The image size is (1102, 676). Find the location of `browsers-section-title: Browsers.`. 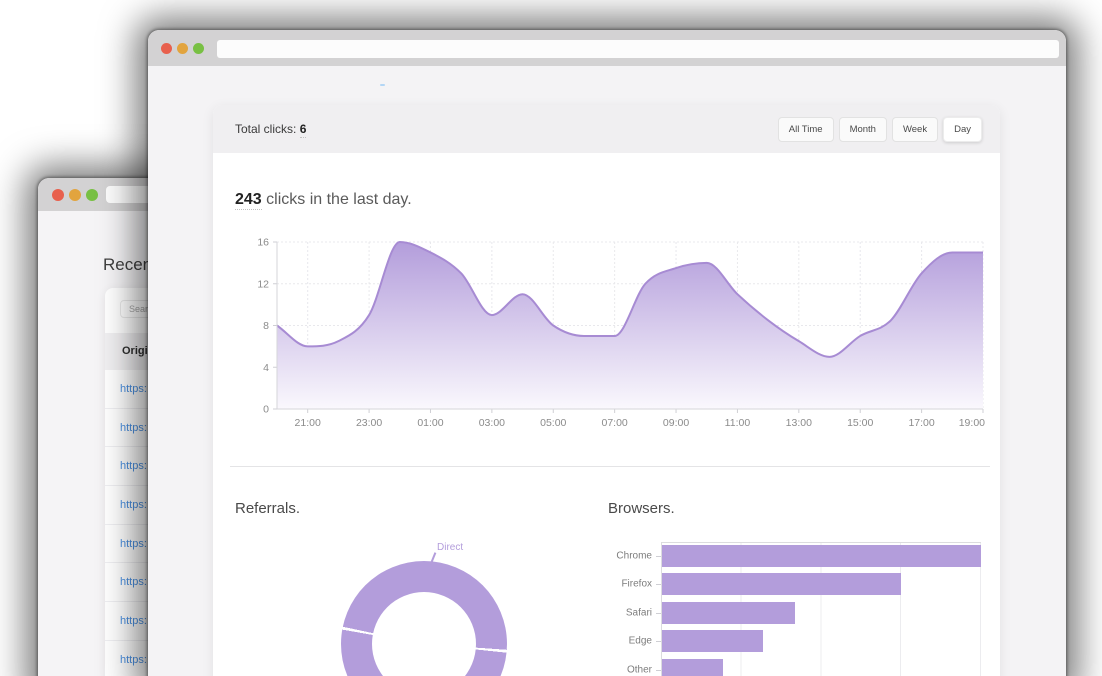

browsers-section-title: Browsers. is located at coordinates (641, 508).